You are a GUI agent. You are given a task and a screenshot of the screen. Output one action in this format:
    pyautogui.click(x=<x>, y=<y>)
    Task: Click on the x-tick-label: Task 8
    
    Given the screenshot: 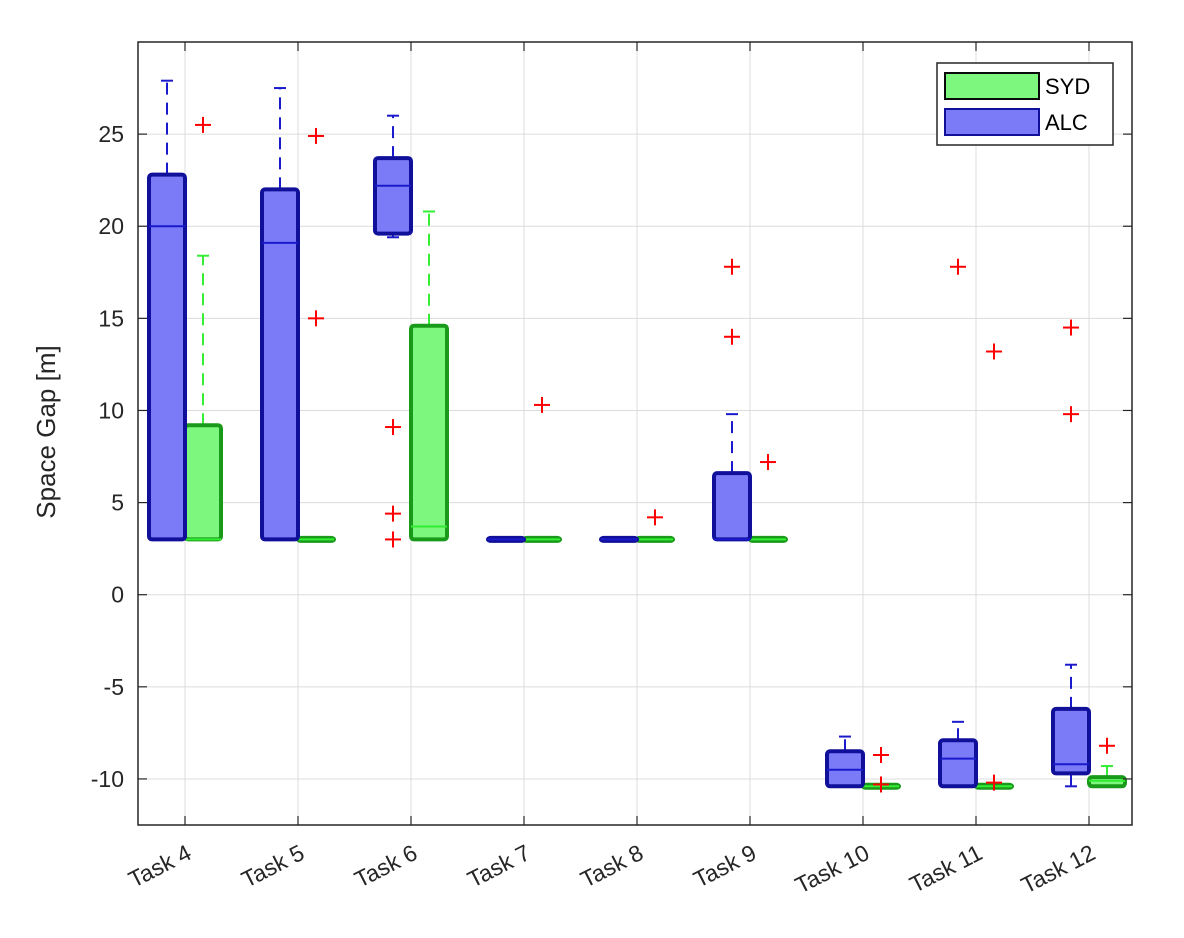 What is the action you would take?
    pyautogui.click(x=611, y=865)
    